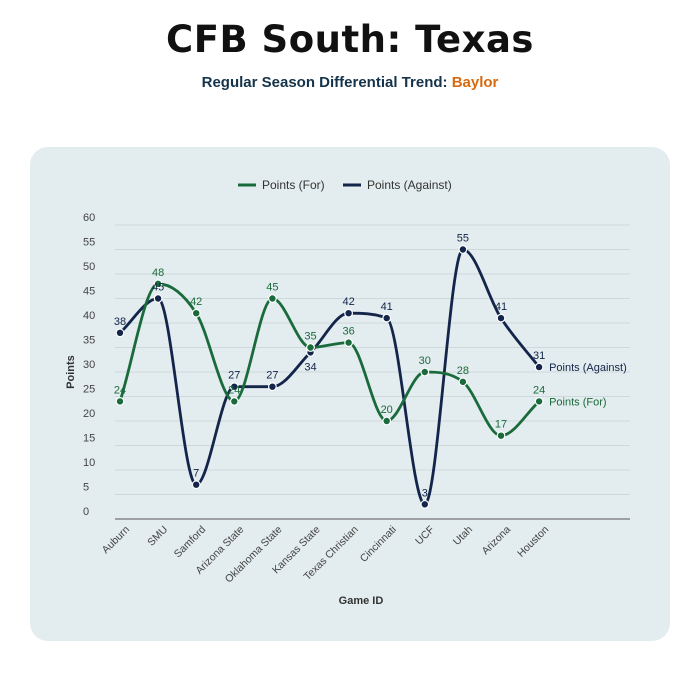 The width and height of the screenshot is (700, 700). What do you see at coordinates (89, 439) in the screenshot?
I see `y-tick-15: 15` at bounding box center [89, 439].